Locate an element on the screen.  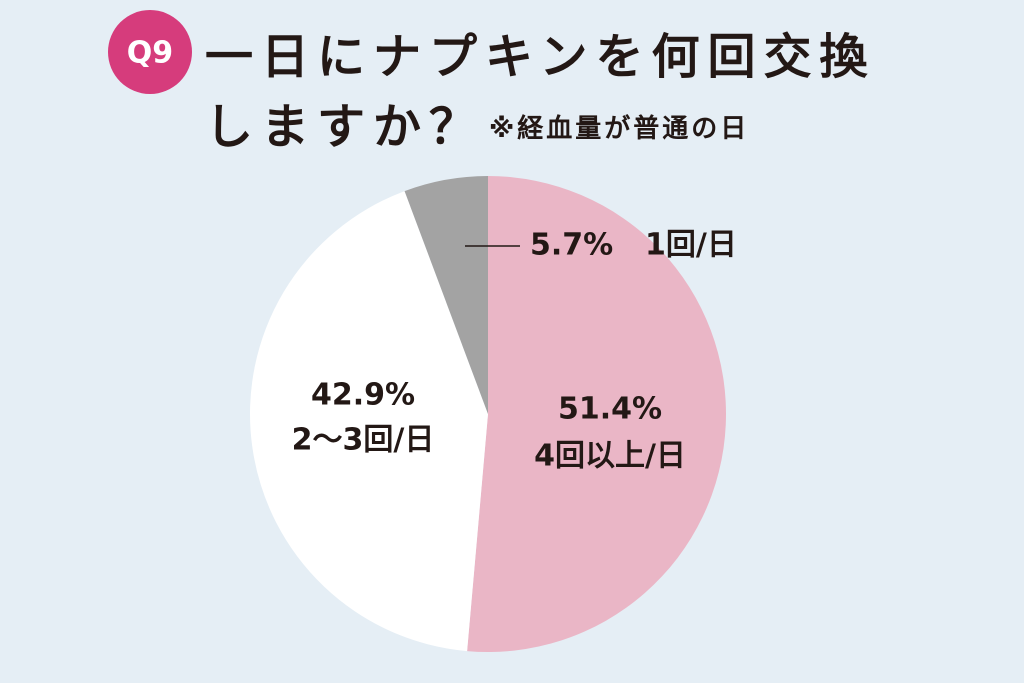
badge is located at coordinates (150, 52).